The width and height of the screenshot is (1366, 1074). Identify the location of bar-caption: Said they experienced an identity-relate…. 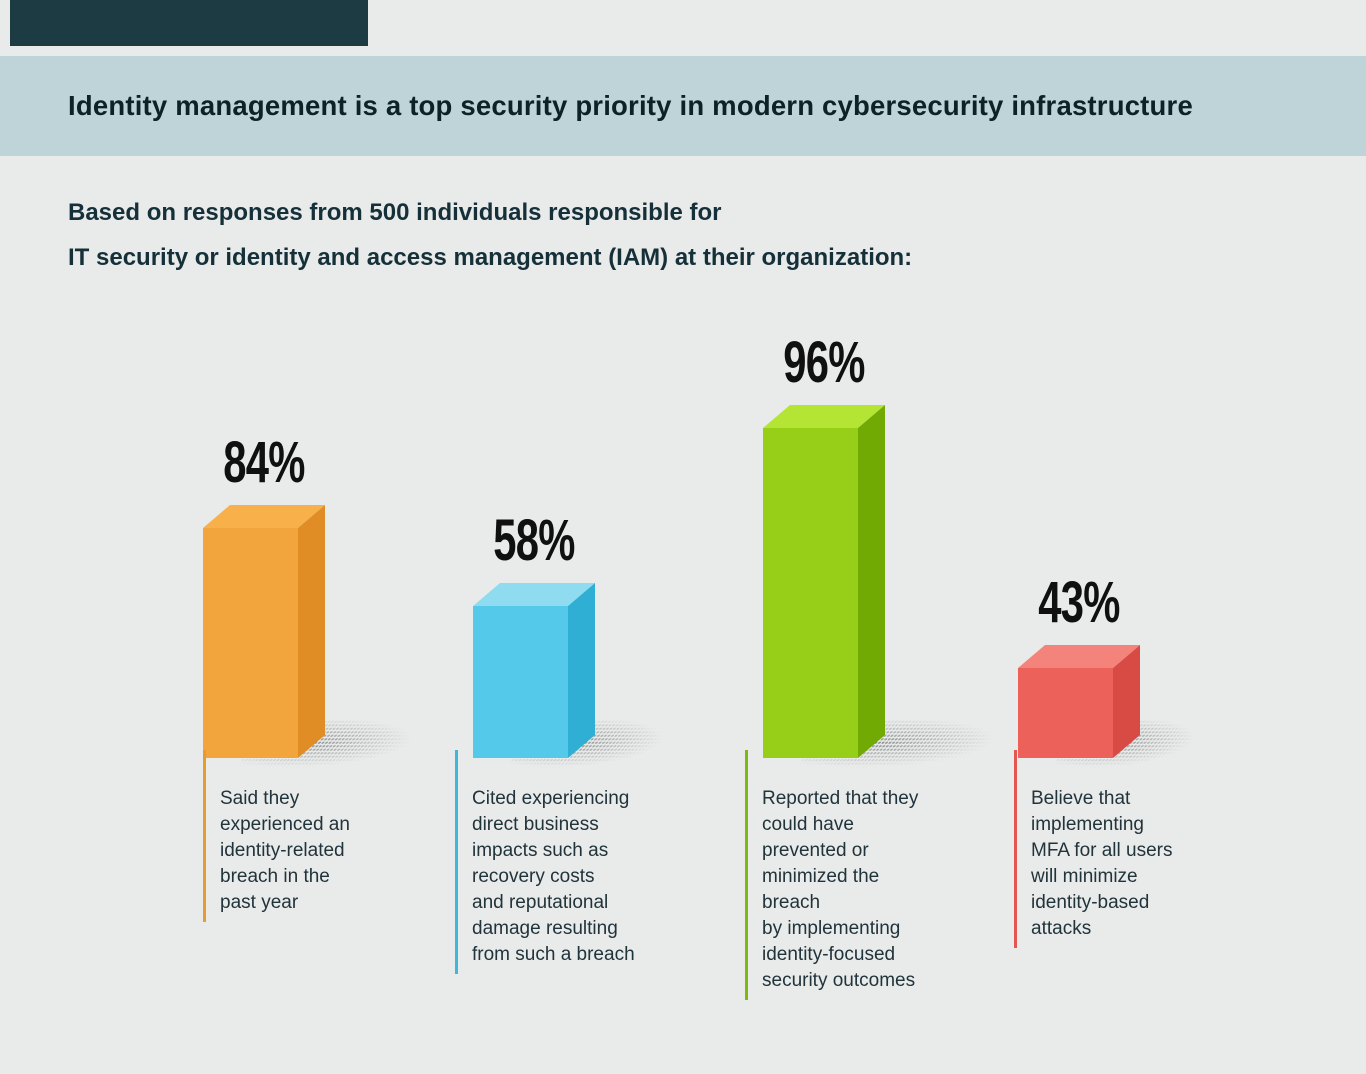
(327, 836).